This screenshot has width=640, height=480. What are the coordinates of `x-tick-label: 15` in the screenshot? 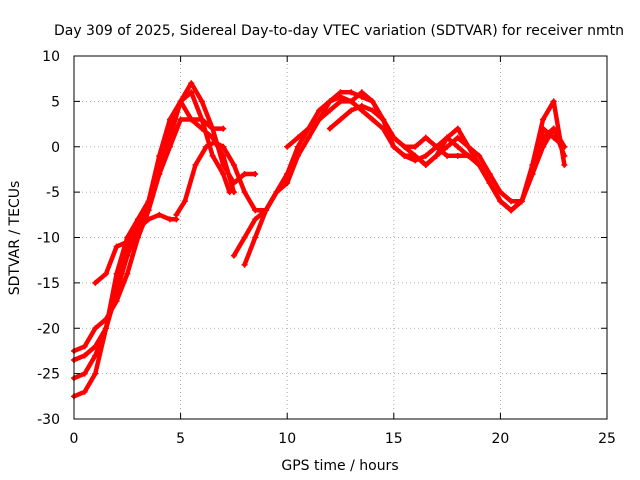 It's located at (394, 439).